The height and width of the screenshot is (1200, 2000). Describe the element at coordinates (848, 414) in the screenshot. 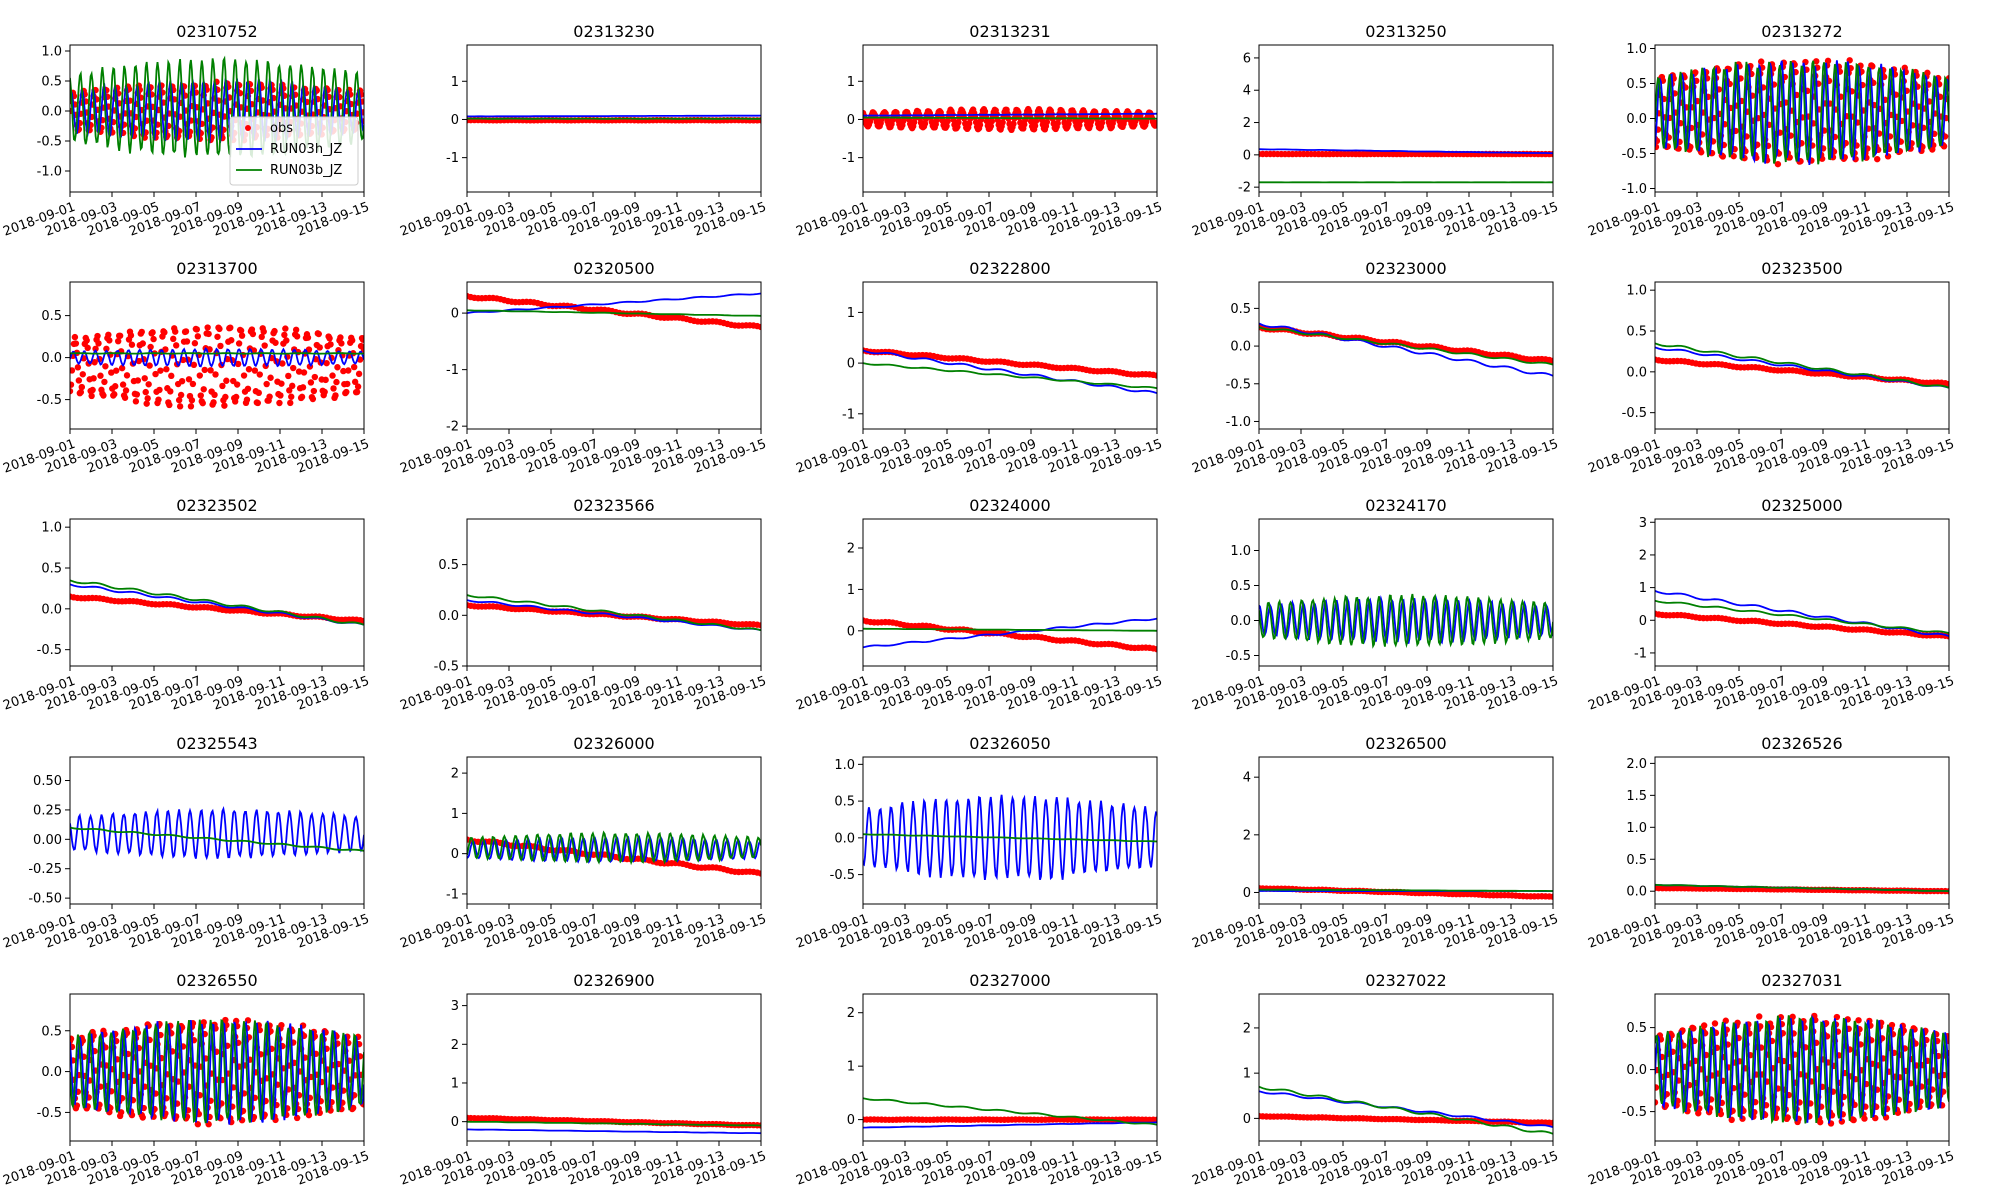

I see `y-tick-label: -1` at that location.